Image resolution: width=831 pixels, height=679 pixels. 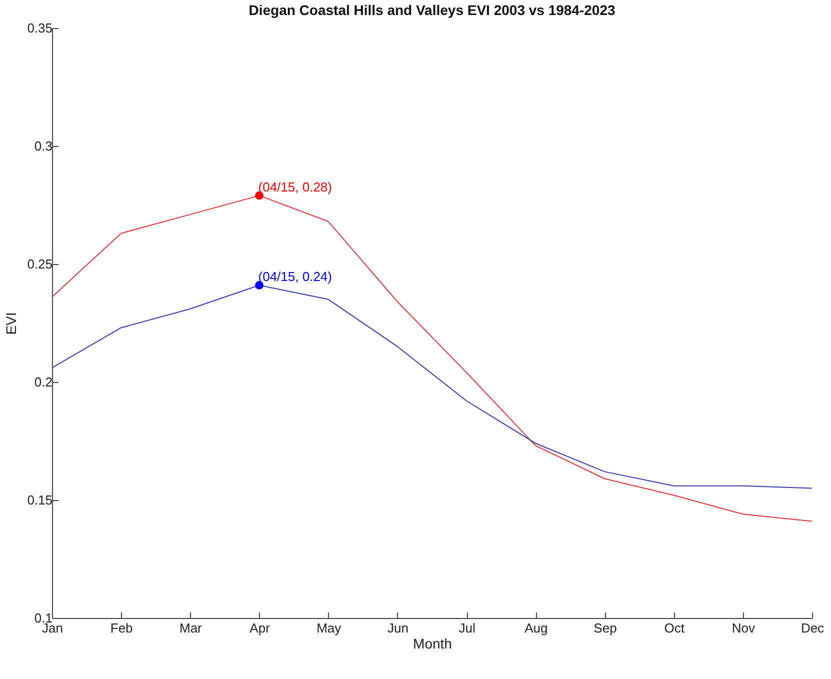 What do you see at coordinates (260, 628) in the screenshot?
I see `x-tick-label: Apr` at bounding box center [260, 628].